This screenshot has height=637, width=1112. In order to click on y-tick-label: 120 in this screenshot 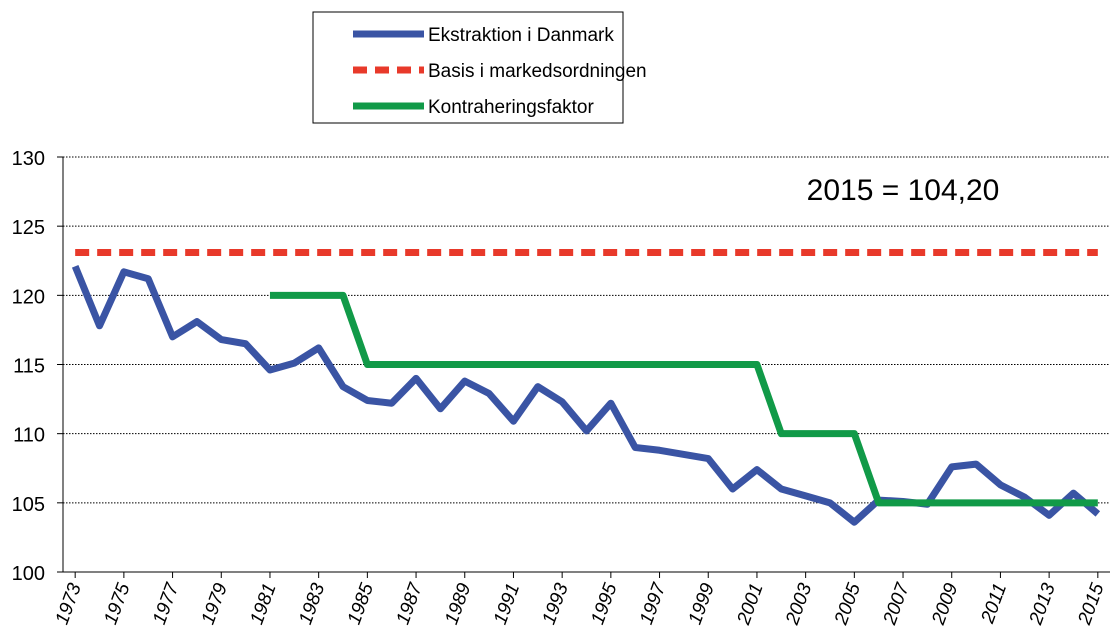, I will do `click(28, 297)`.